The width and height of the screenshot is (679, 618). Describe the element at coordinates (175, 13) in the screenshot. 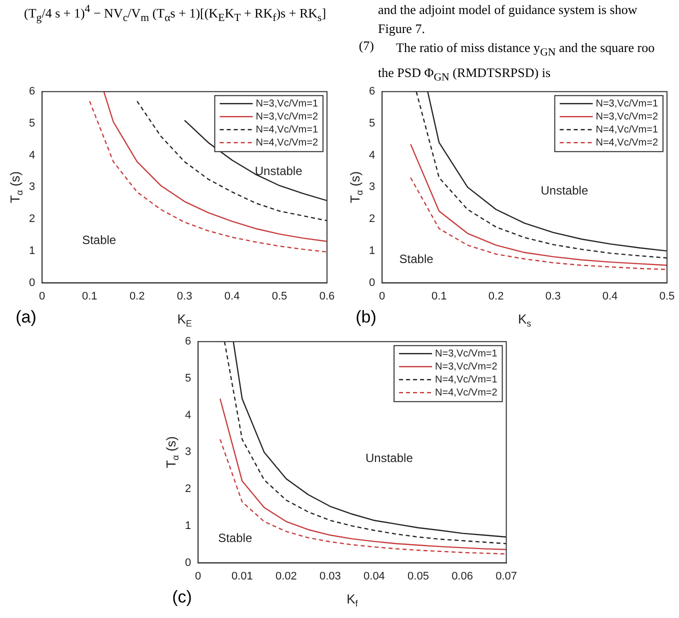

I see `text: (T$_{g}$/4 s + 1)$^{4}$ − NV$_{c}$/V$_{m}$ (T$_{α}$s + 1)[(K$_{E}$K$_{T}$ + RK$_{f}$)s + RK$_{s}$]` at that location.